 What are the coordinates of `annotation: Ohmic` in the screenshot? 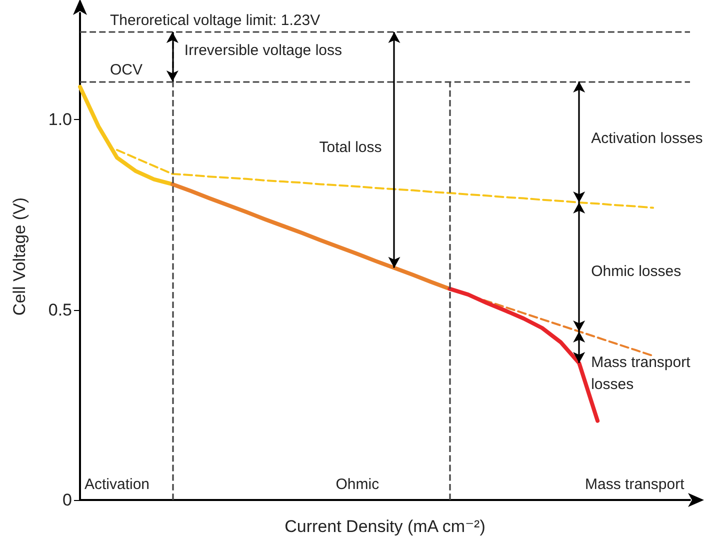 It's located at (358, 484).